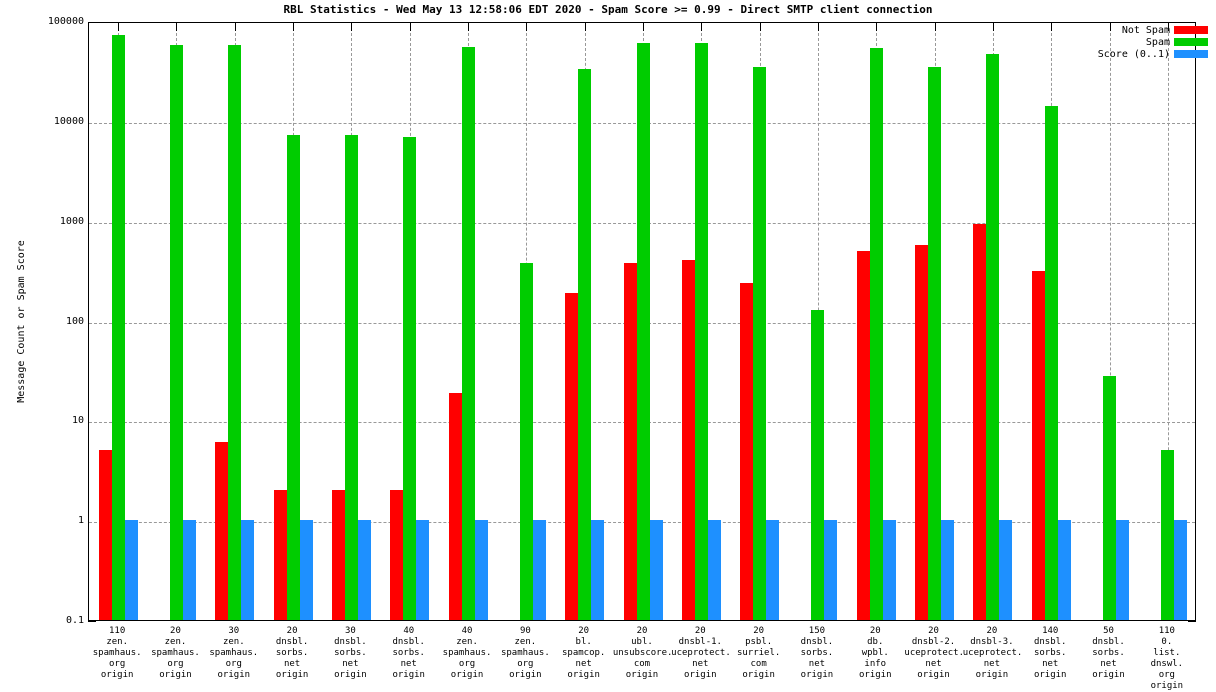 This screenshot has height=692, width=1216. What do you see at coordinates (71, 221) in the screenshot?
I see `y-tick-label: 1000` at bounding box center [71, 221].